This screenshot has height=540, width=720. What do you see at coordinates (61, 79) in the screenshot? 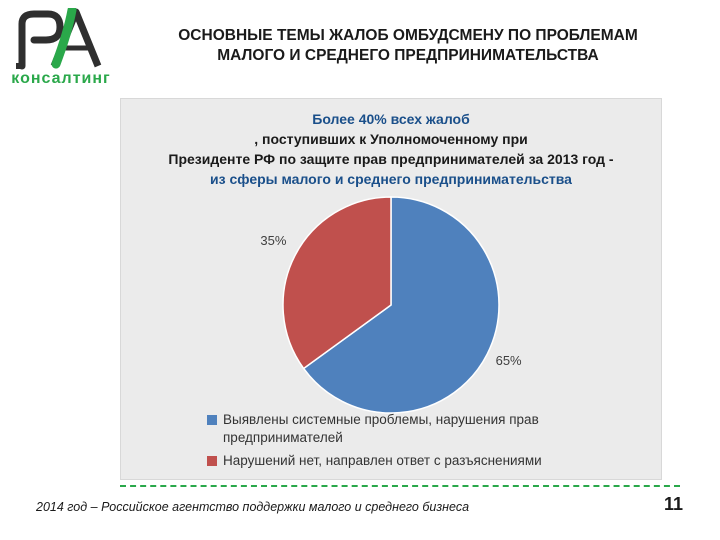
I see `logo-caption: консалтинг` at bounding box center [61, 79].